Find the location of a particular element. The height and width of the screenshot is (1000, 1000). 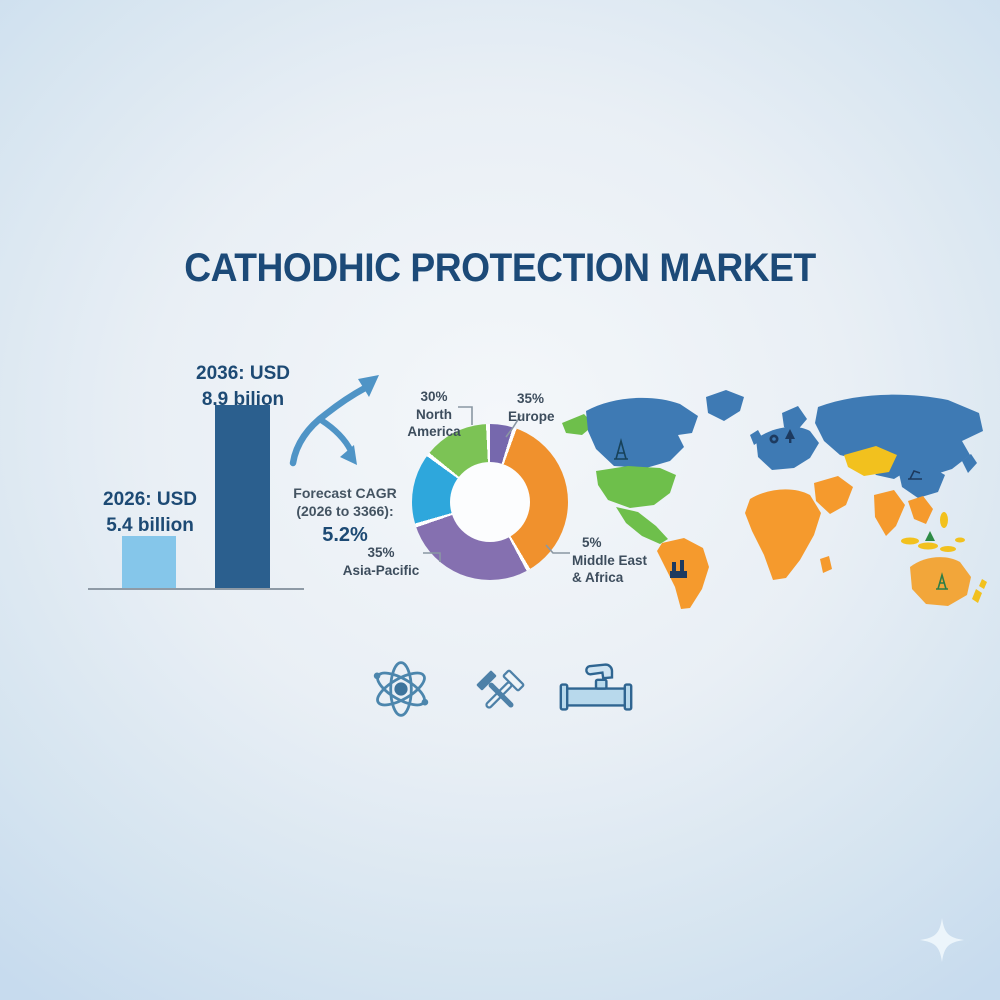

growth-arrow-icon is located at coordinates (334, 421).